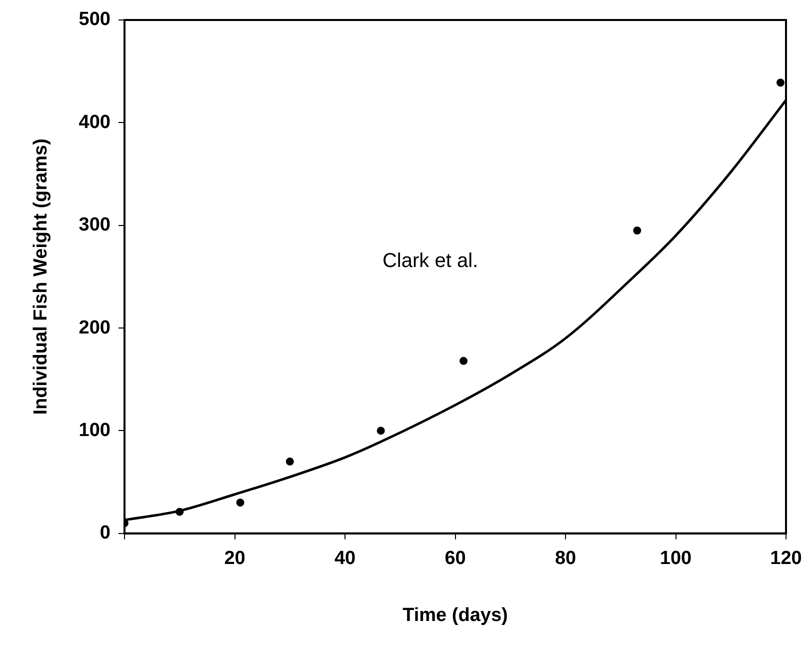 Image resolution: width=810 pixels, height=649 pixels. What do you see at coordinates (41, 276) in the screenshot?
I see `y-axis-title: Individual Fish Weight (grams)` at bounding box center [41, 276].